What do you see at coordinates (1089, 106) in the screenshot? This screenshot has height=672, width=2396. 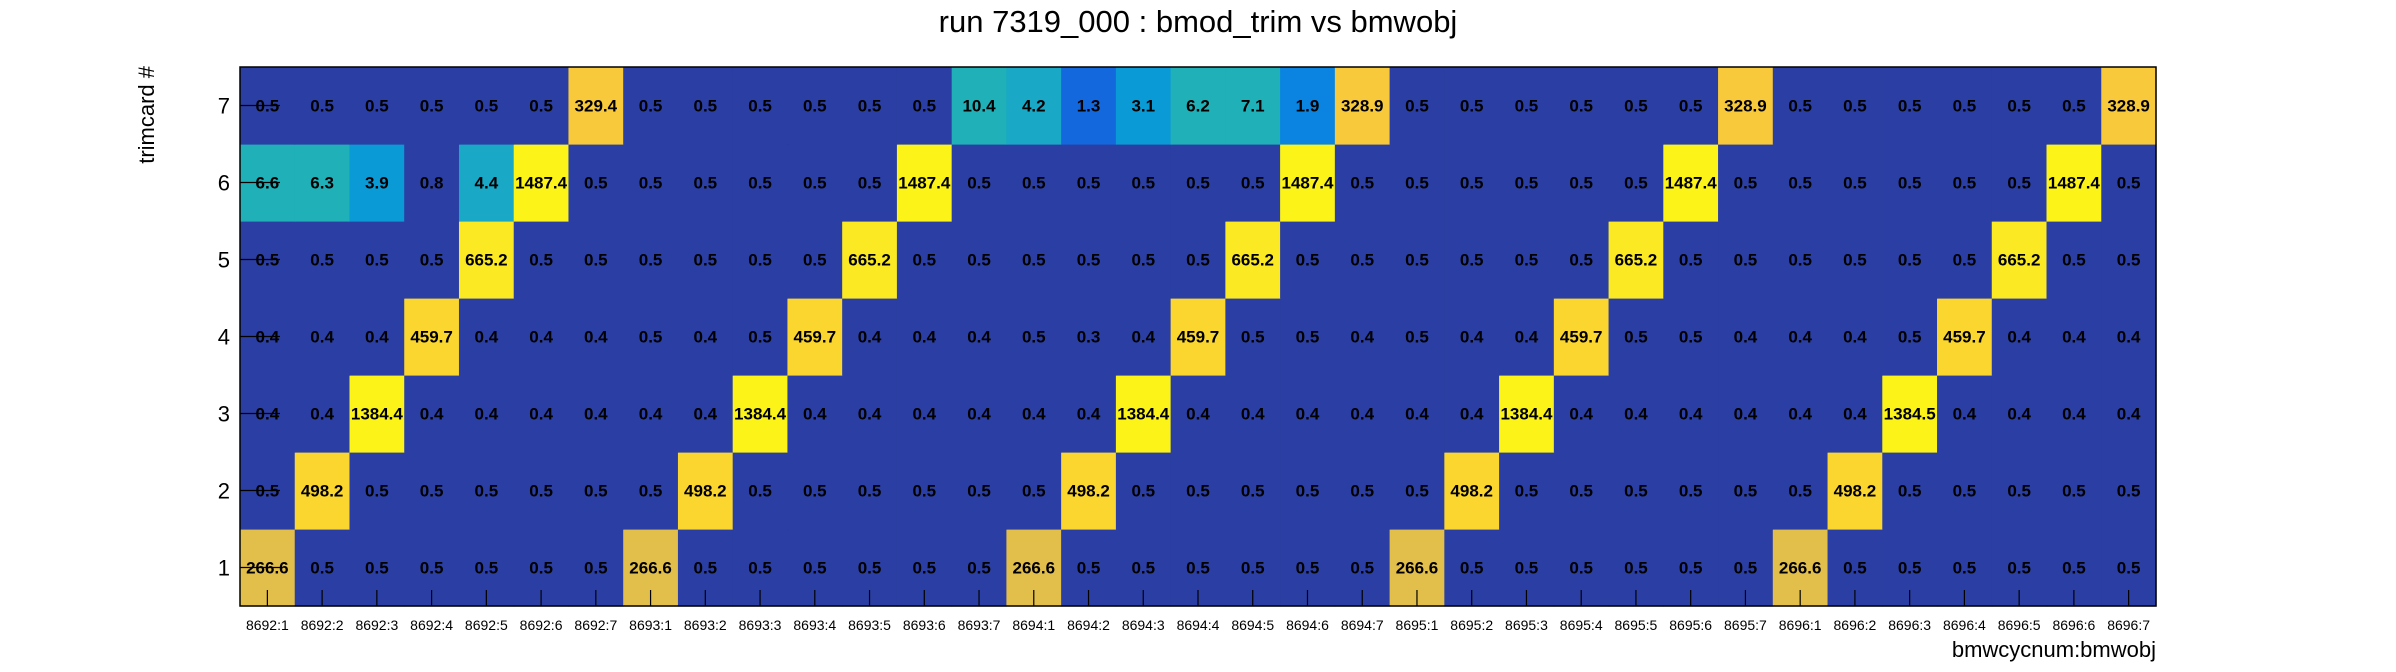 I see `cell-value-label: 1.3` at bounding box center [1089, 106].